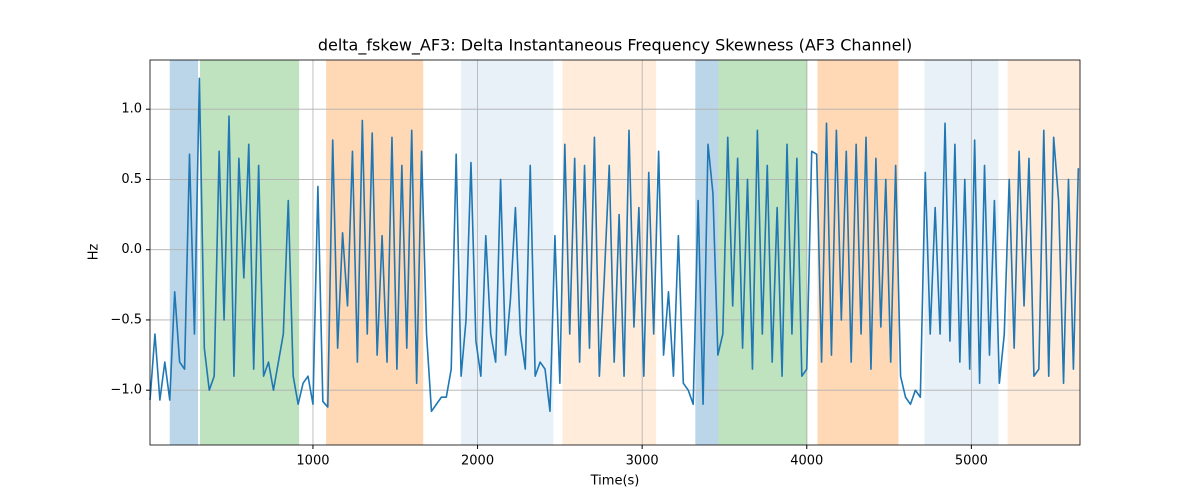  What do you see at coordinates (806, 461) in the screenshot?
I see `x-tick-label: 4000` at bounding box center [806, 461].